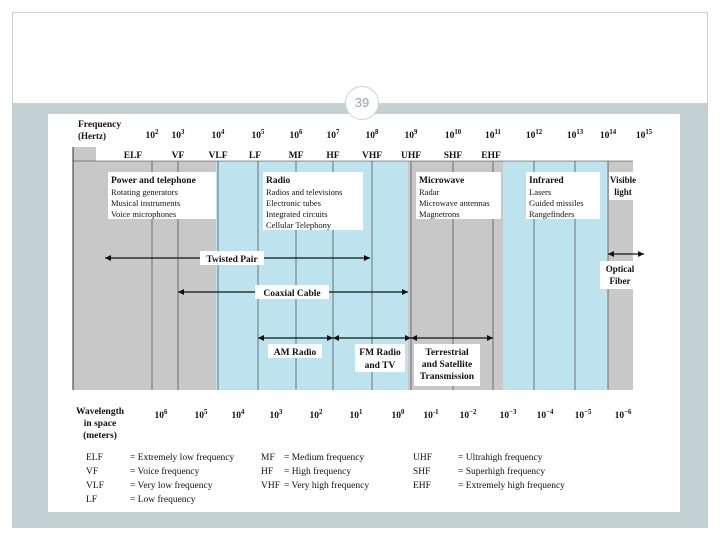  What do you see at coordinates (575, 135) in the screenshot?
I see `frequency-tick-label: 10¹³` at bounding box center [575, 135].